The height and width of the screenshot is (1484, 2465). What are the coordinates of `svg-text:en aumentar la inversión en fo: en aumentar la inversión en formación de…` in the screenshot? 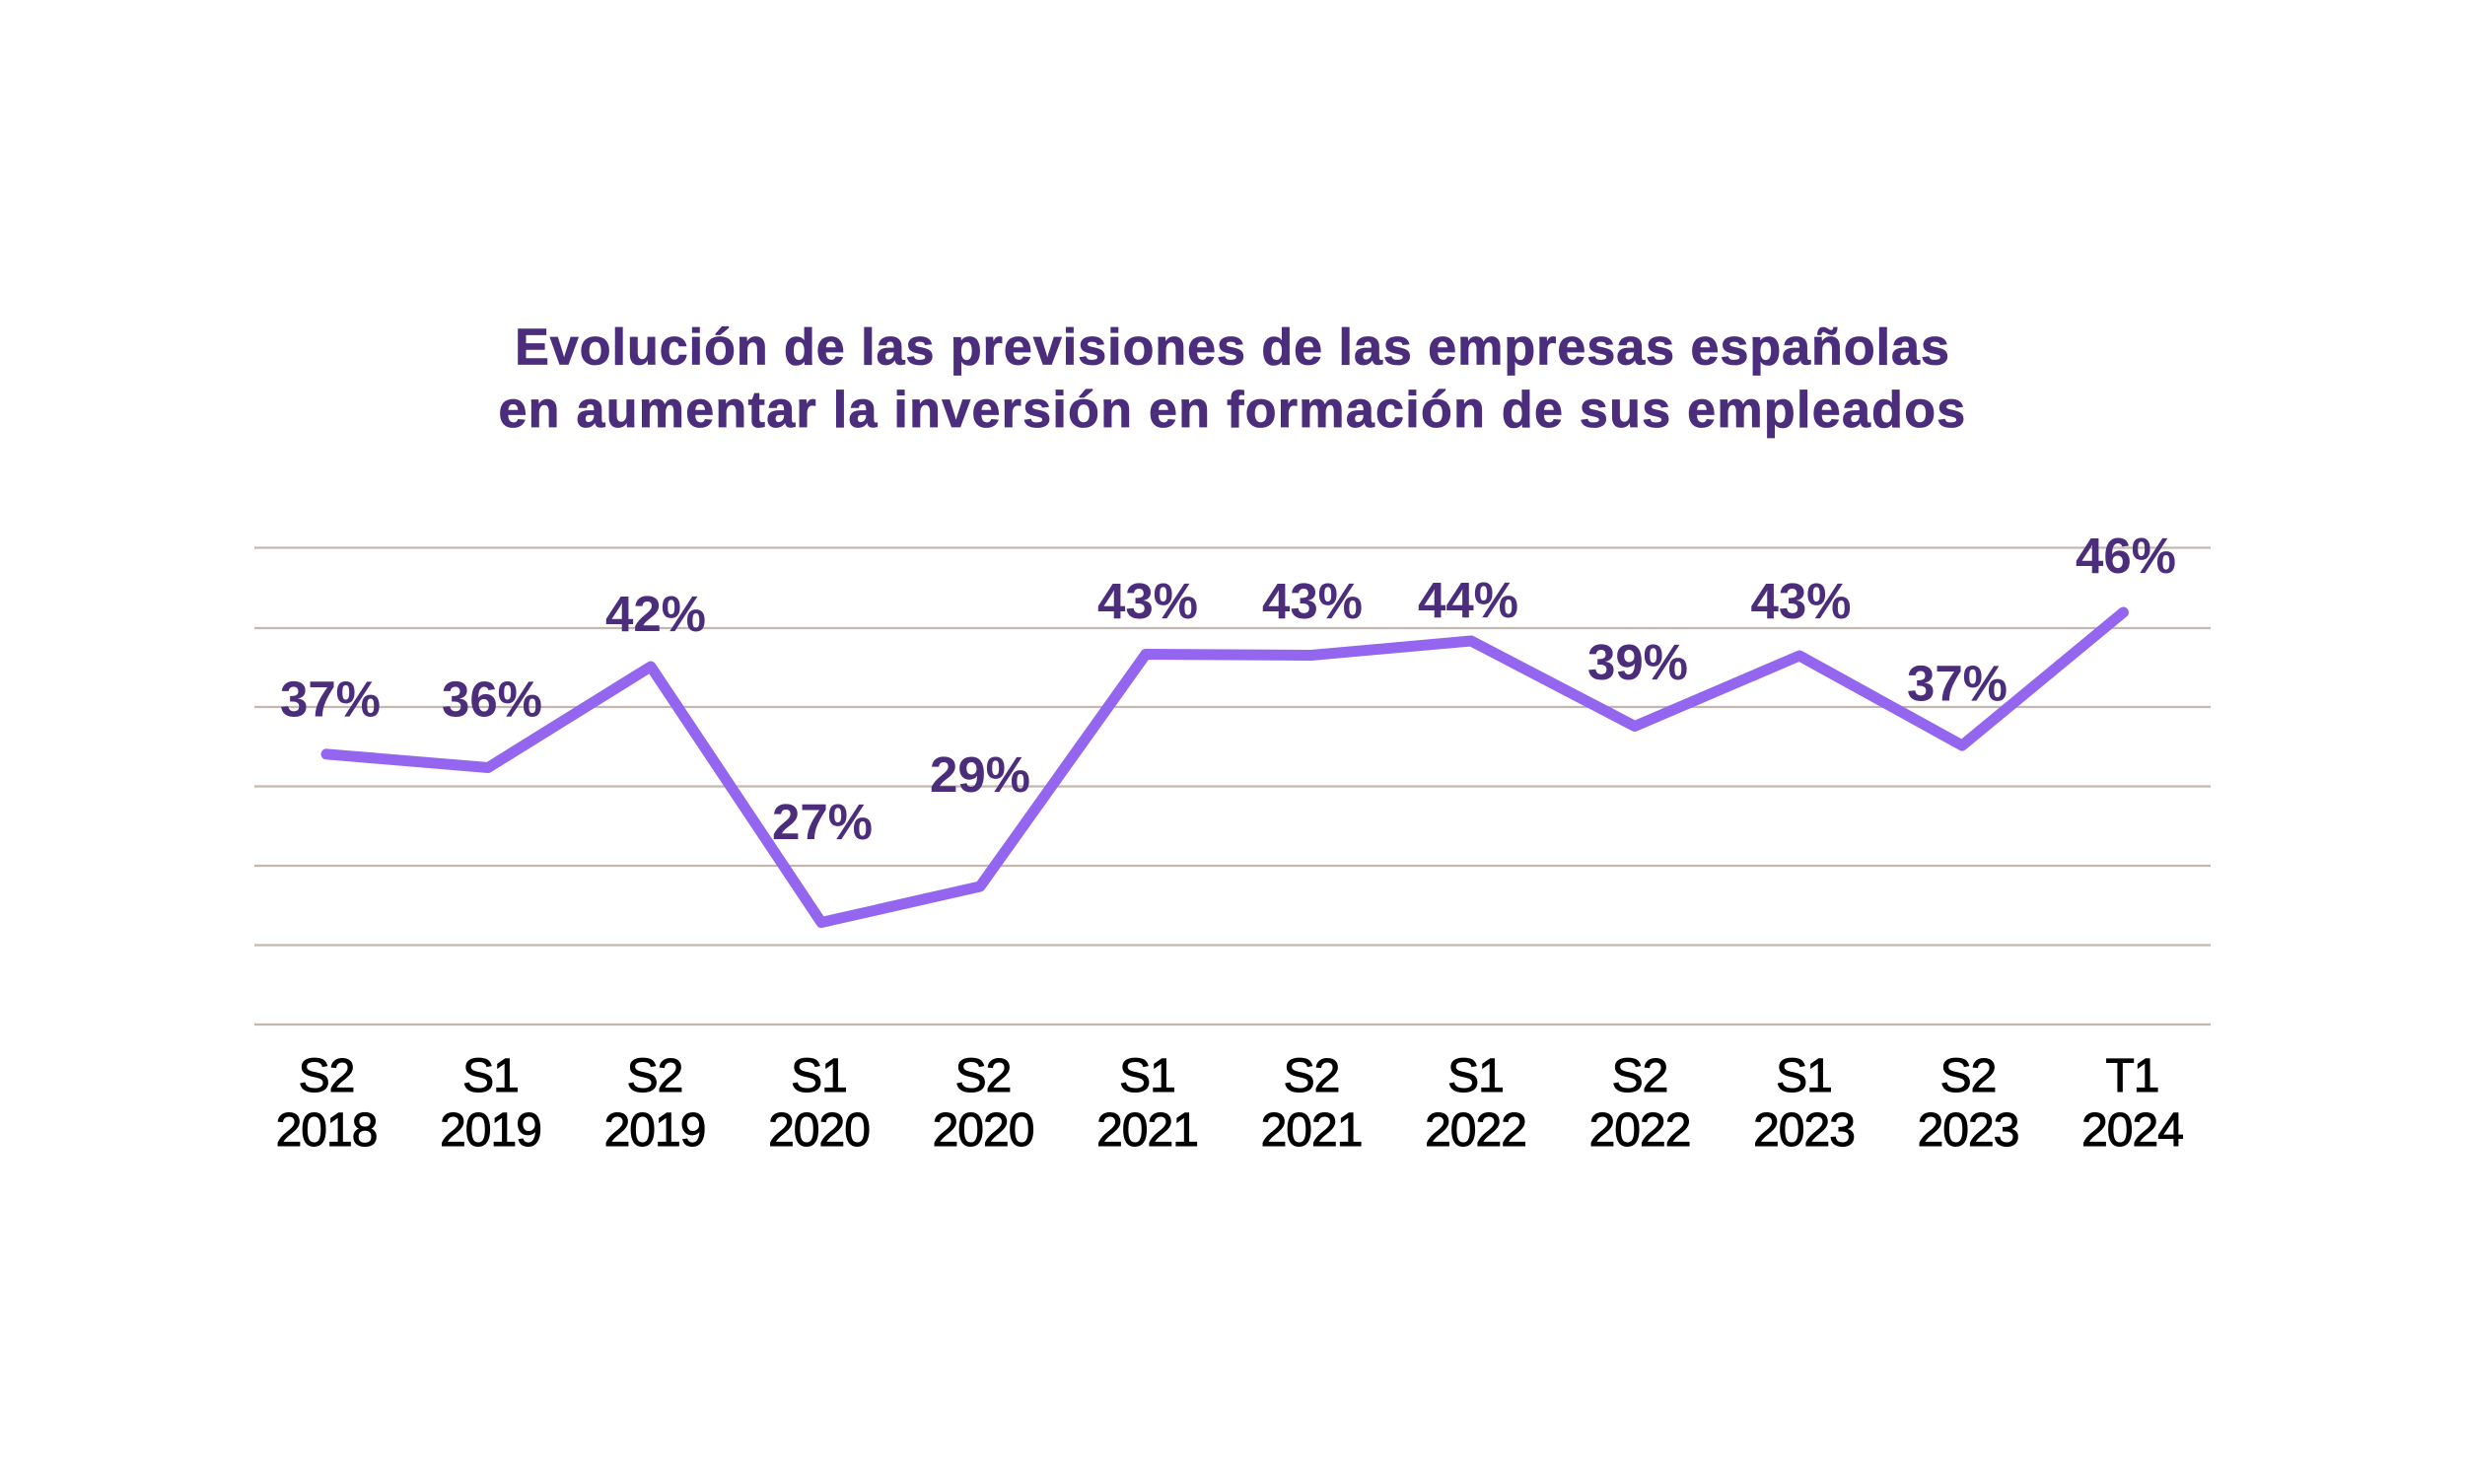 It's located at (1232, 410).